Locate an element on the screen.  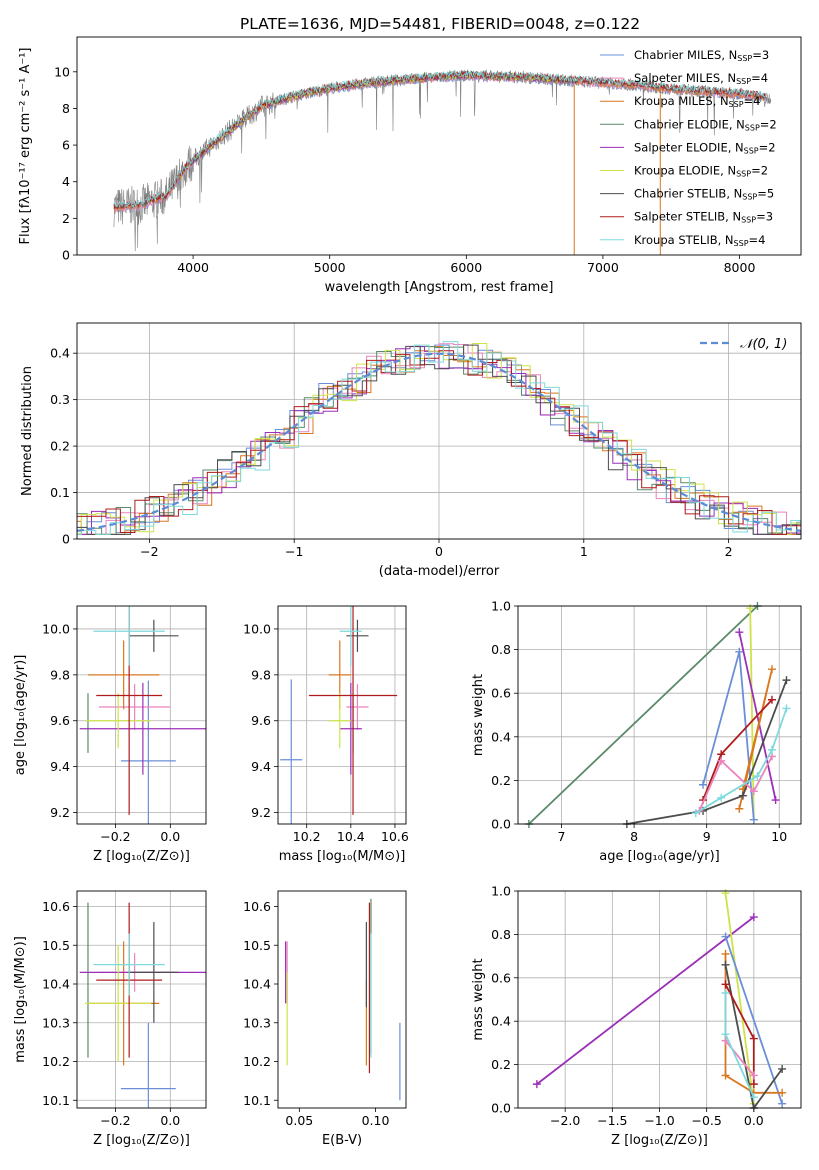
y-tick-label: 0.0 is located at coordinates (501, 1108).